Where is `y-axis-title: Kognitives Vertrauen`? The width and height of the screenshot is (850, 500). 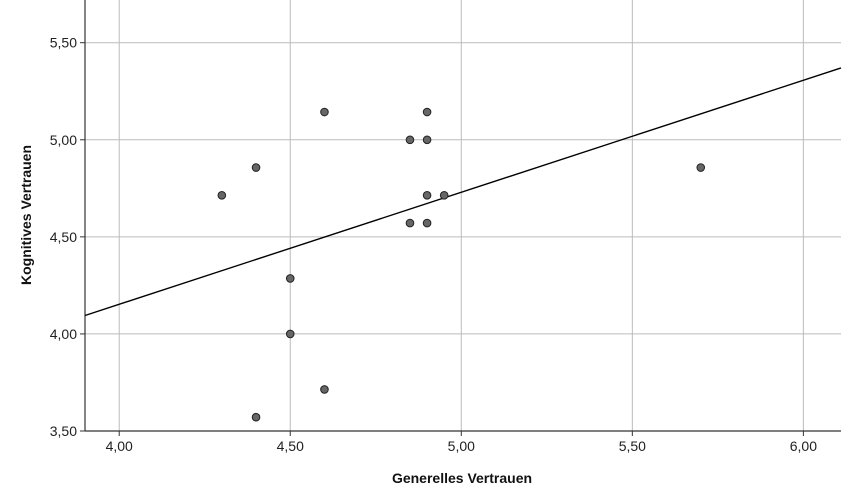
y-axis-title: Kognitives Vertrauen is located at coordinates (26, 215).